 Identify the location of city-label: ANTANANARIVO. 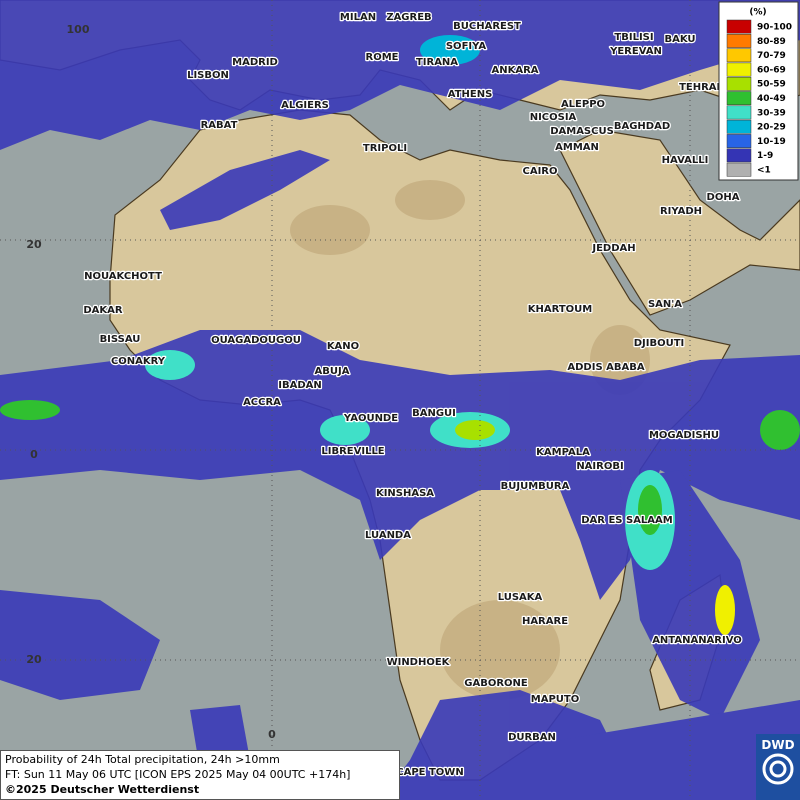
(697, 640).